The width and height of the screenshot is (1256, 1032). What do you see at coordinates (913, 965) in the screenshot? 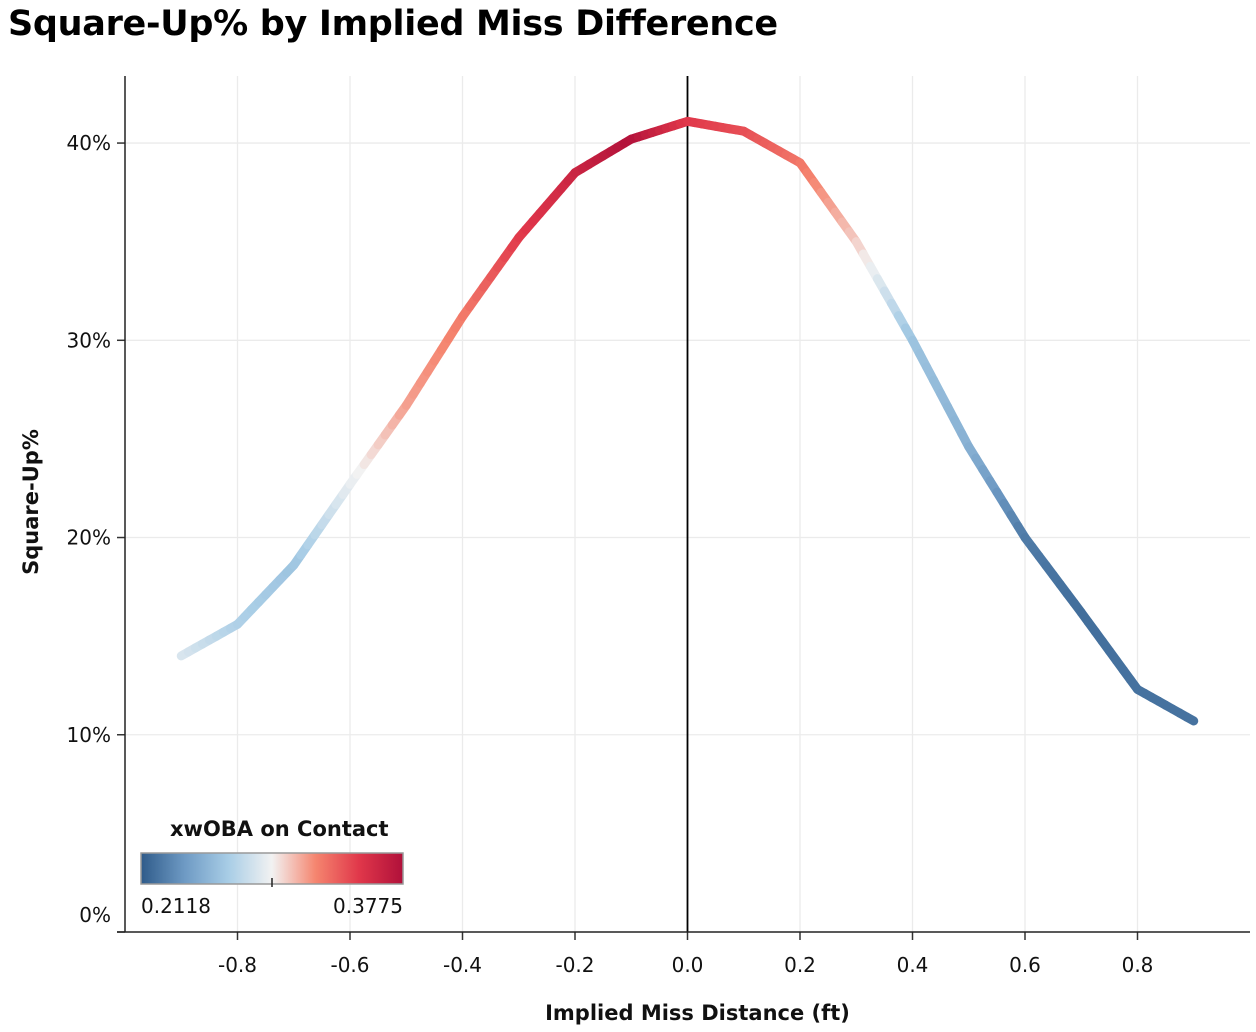
I see `x-tick-label: 0.4` at bounding box center [913, 965].